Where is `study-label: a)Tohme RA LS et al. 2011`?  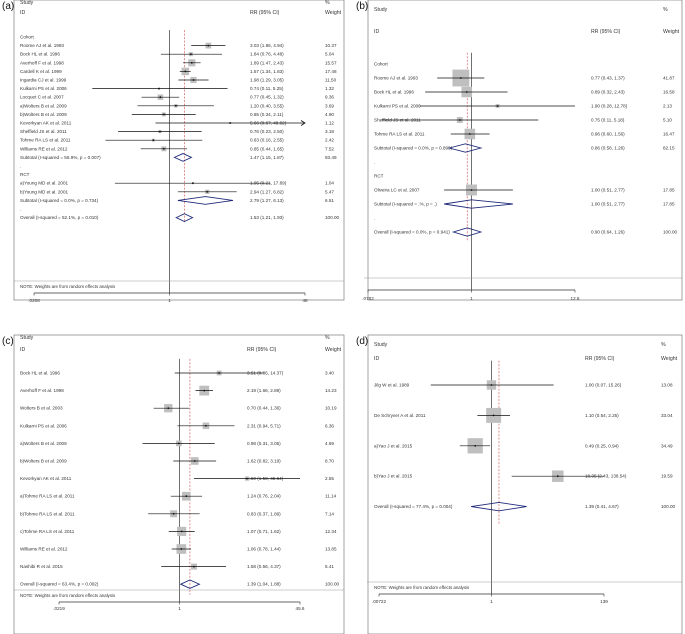 study-label: a)Tohme RA LS et al. 2011 is located at coordinates (47, 496).